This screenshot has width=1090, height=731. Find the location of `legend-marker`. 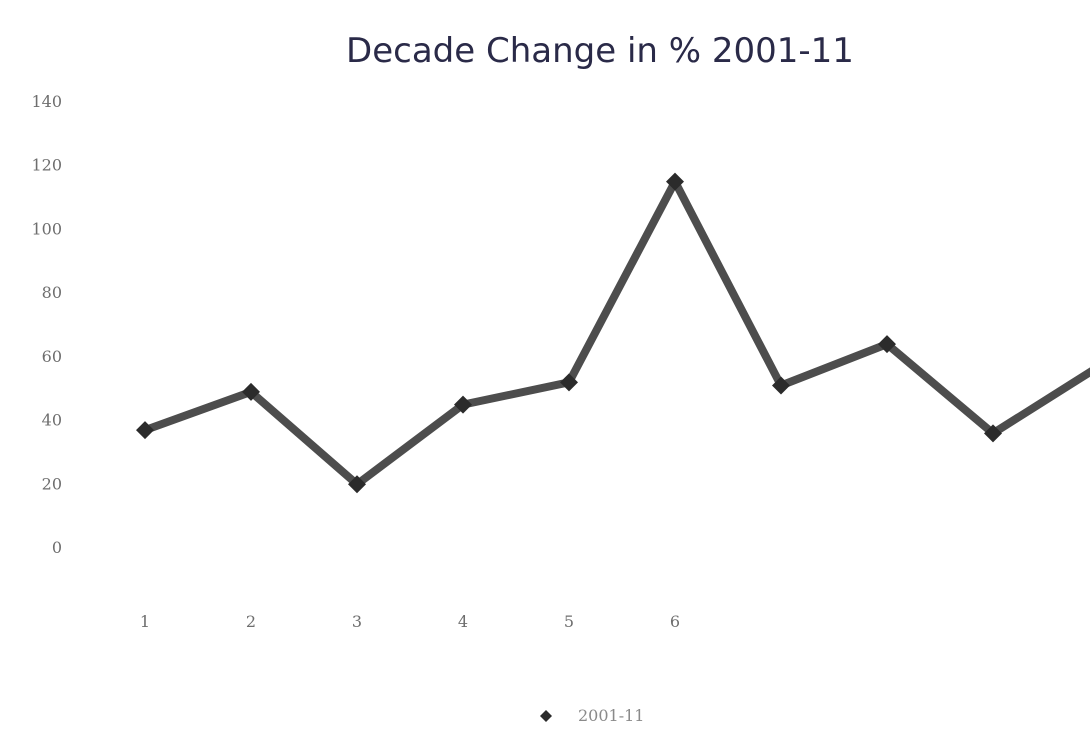

legend-marker is located at coordinates (546, 716).